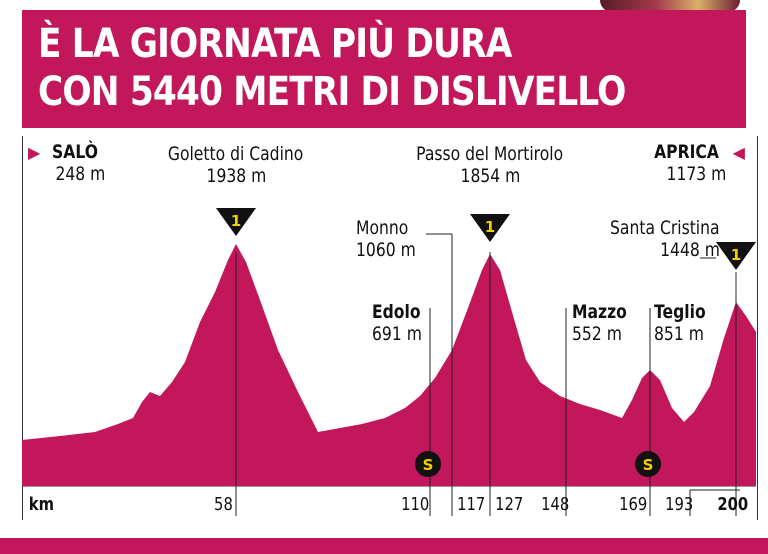 This screenshot has width=768, height=554. Describe the element at coordinates (34, 152) in the screenshot. I see `start-arrow-icon: ▶` at that location.